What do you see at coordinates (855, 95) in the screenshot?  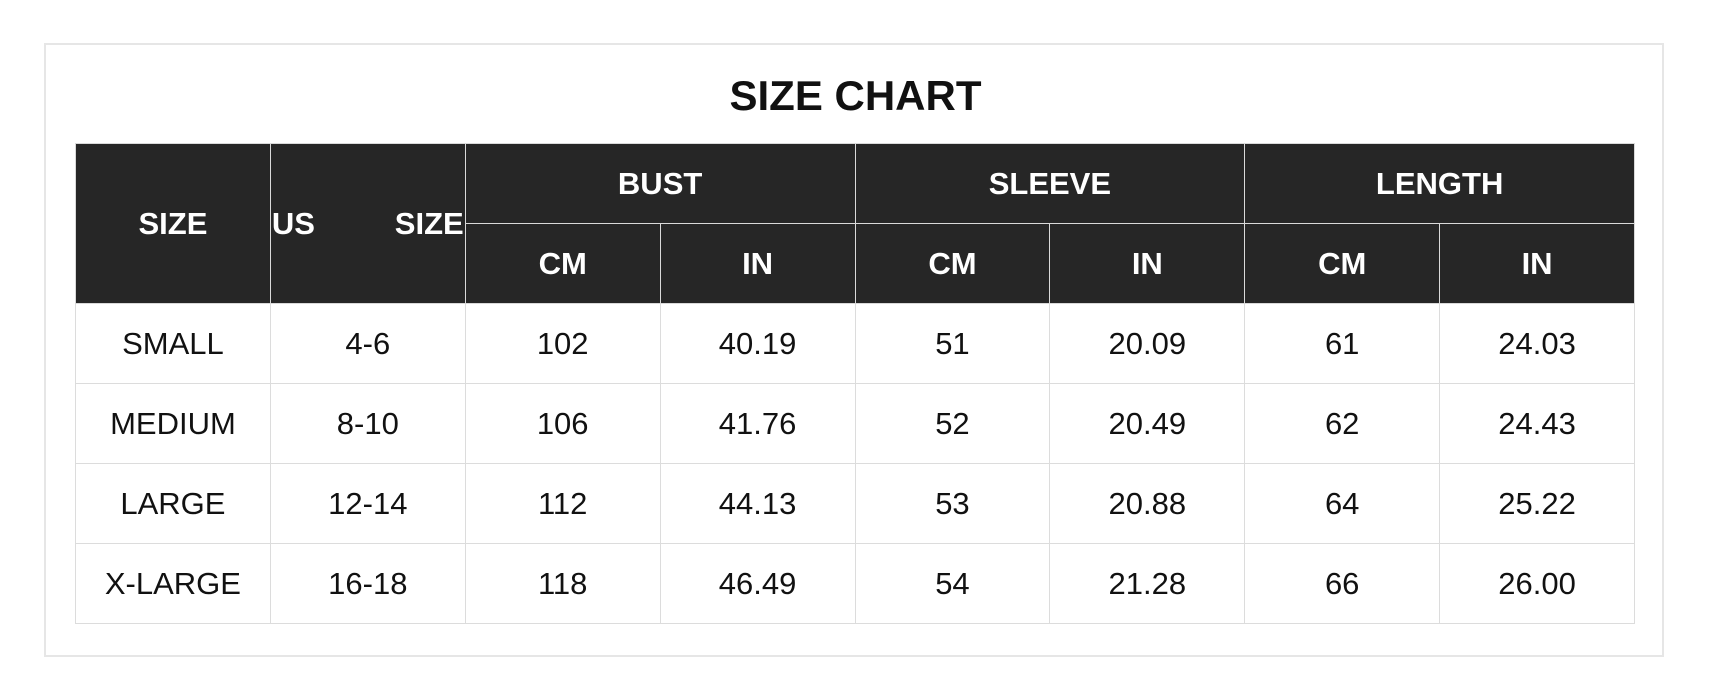 I see `page-title: SIZE CHART` at bounding box center [855, 95].